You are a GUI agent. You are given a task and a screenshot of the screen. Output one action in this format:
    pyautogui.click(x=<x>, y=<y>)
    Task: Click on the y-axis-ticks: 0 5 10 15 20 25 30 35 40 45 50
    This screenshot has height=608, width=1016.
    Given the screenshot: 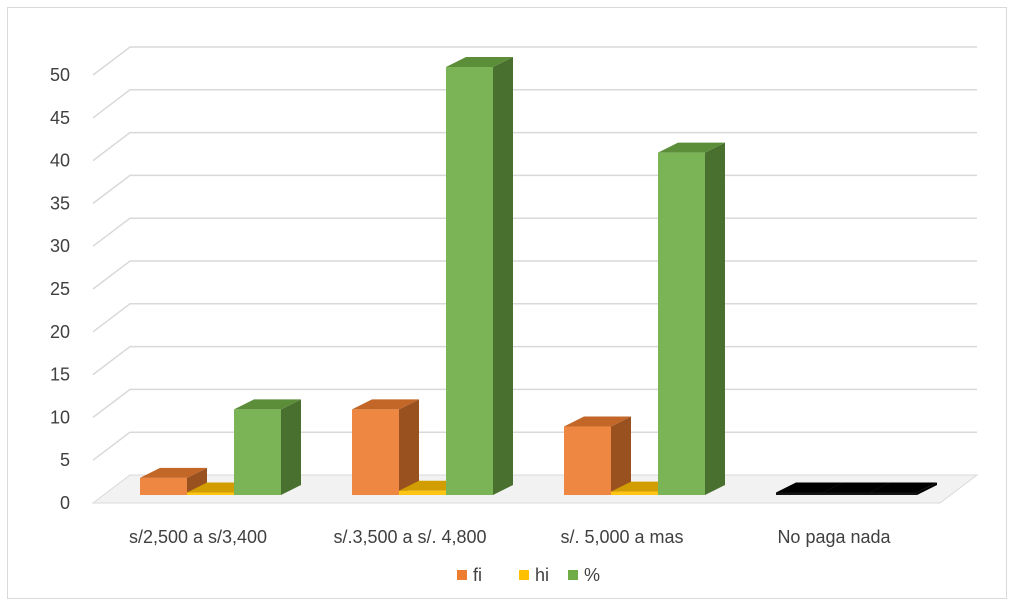 What is the action you would take?
    pyautogui.click(x=60, y=289)
    